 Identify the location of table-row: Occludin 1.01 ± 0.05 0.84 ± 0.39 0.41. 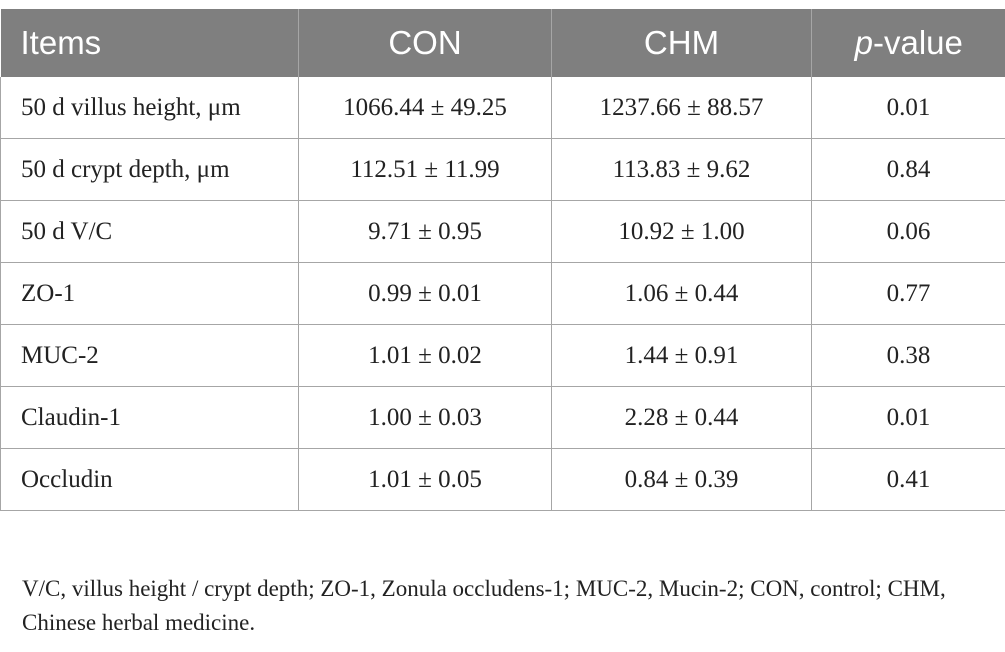
(502, 479).